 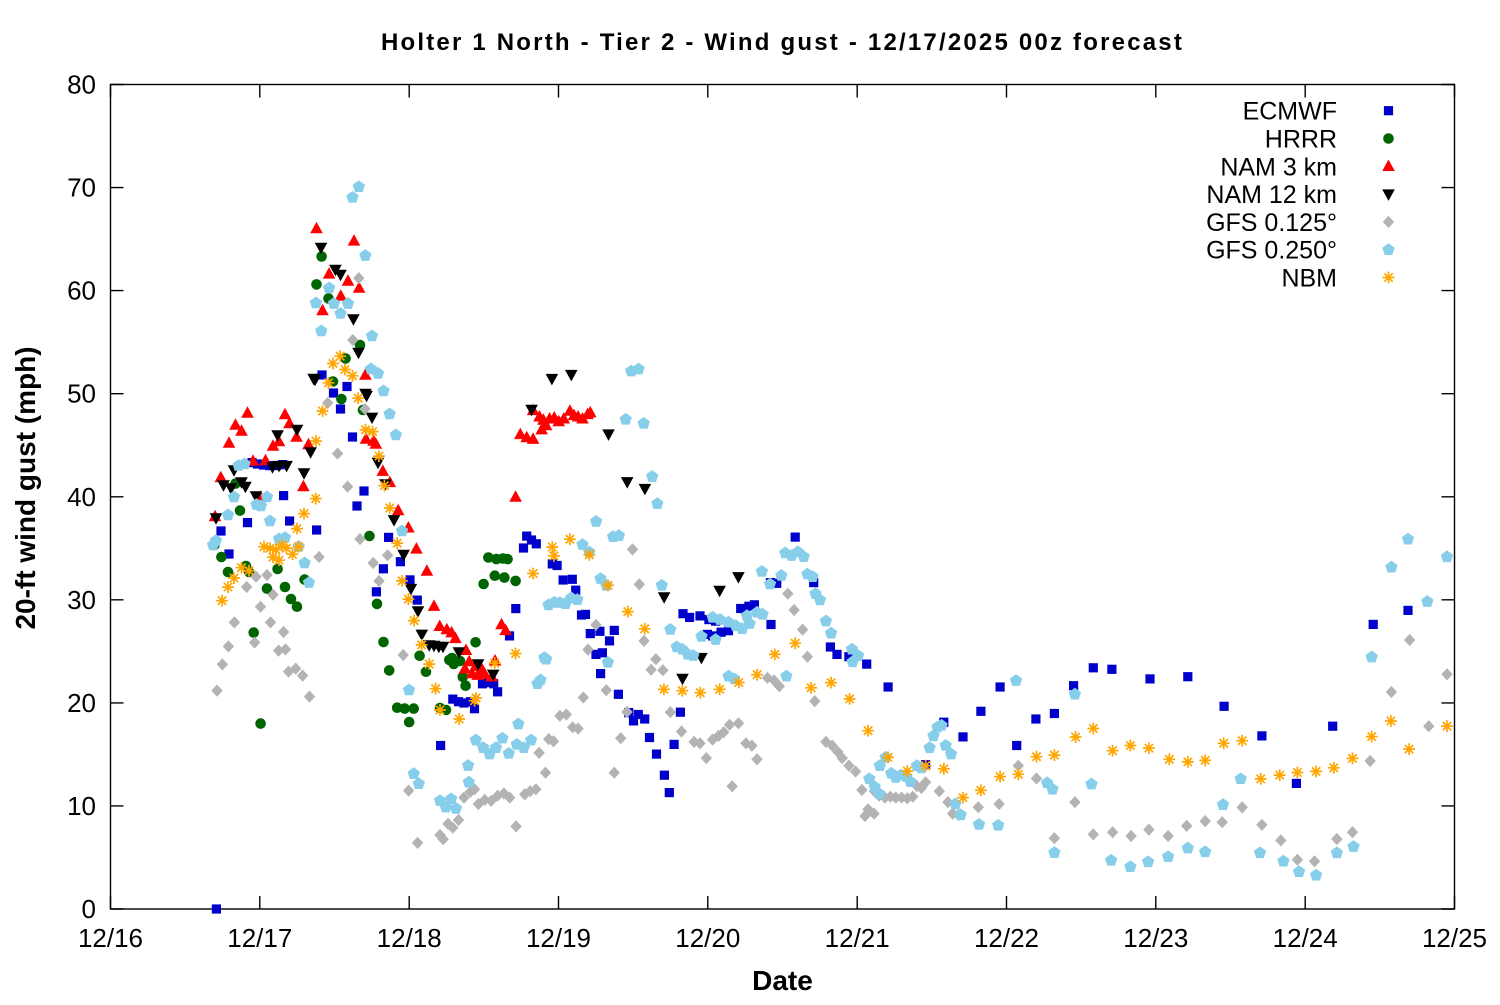 What do you see at coordinates (1271, 195) in the screenshot?
I see `svg-text: NAM 12 km` at bounding box center [1271, 195].